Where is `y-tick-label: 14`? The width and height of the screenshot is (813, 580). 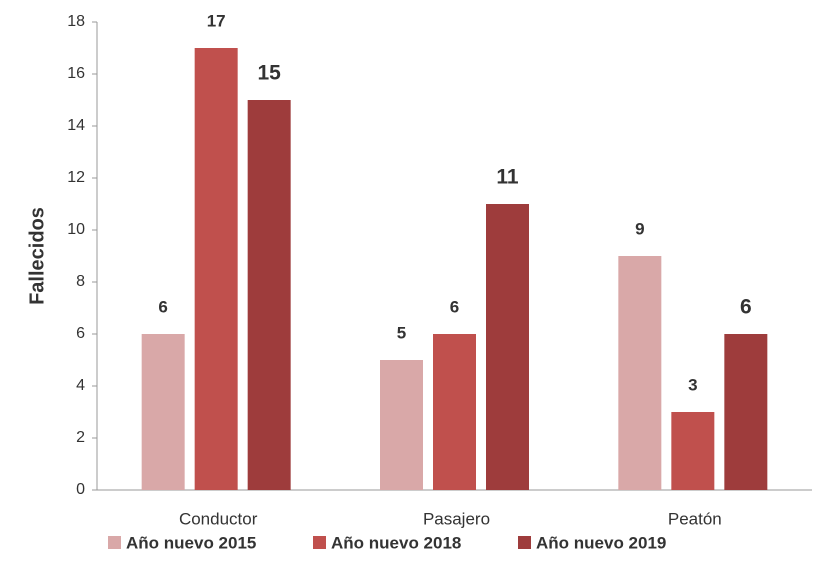
y-tick-label: 14 is located at coordinates (76, 125).